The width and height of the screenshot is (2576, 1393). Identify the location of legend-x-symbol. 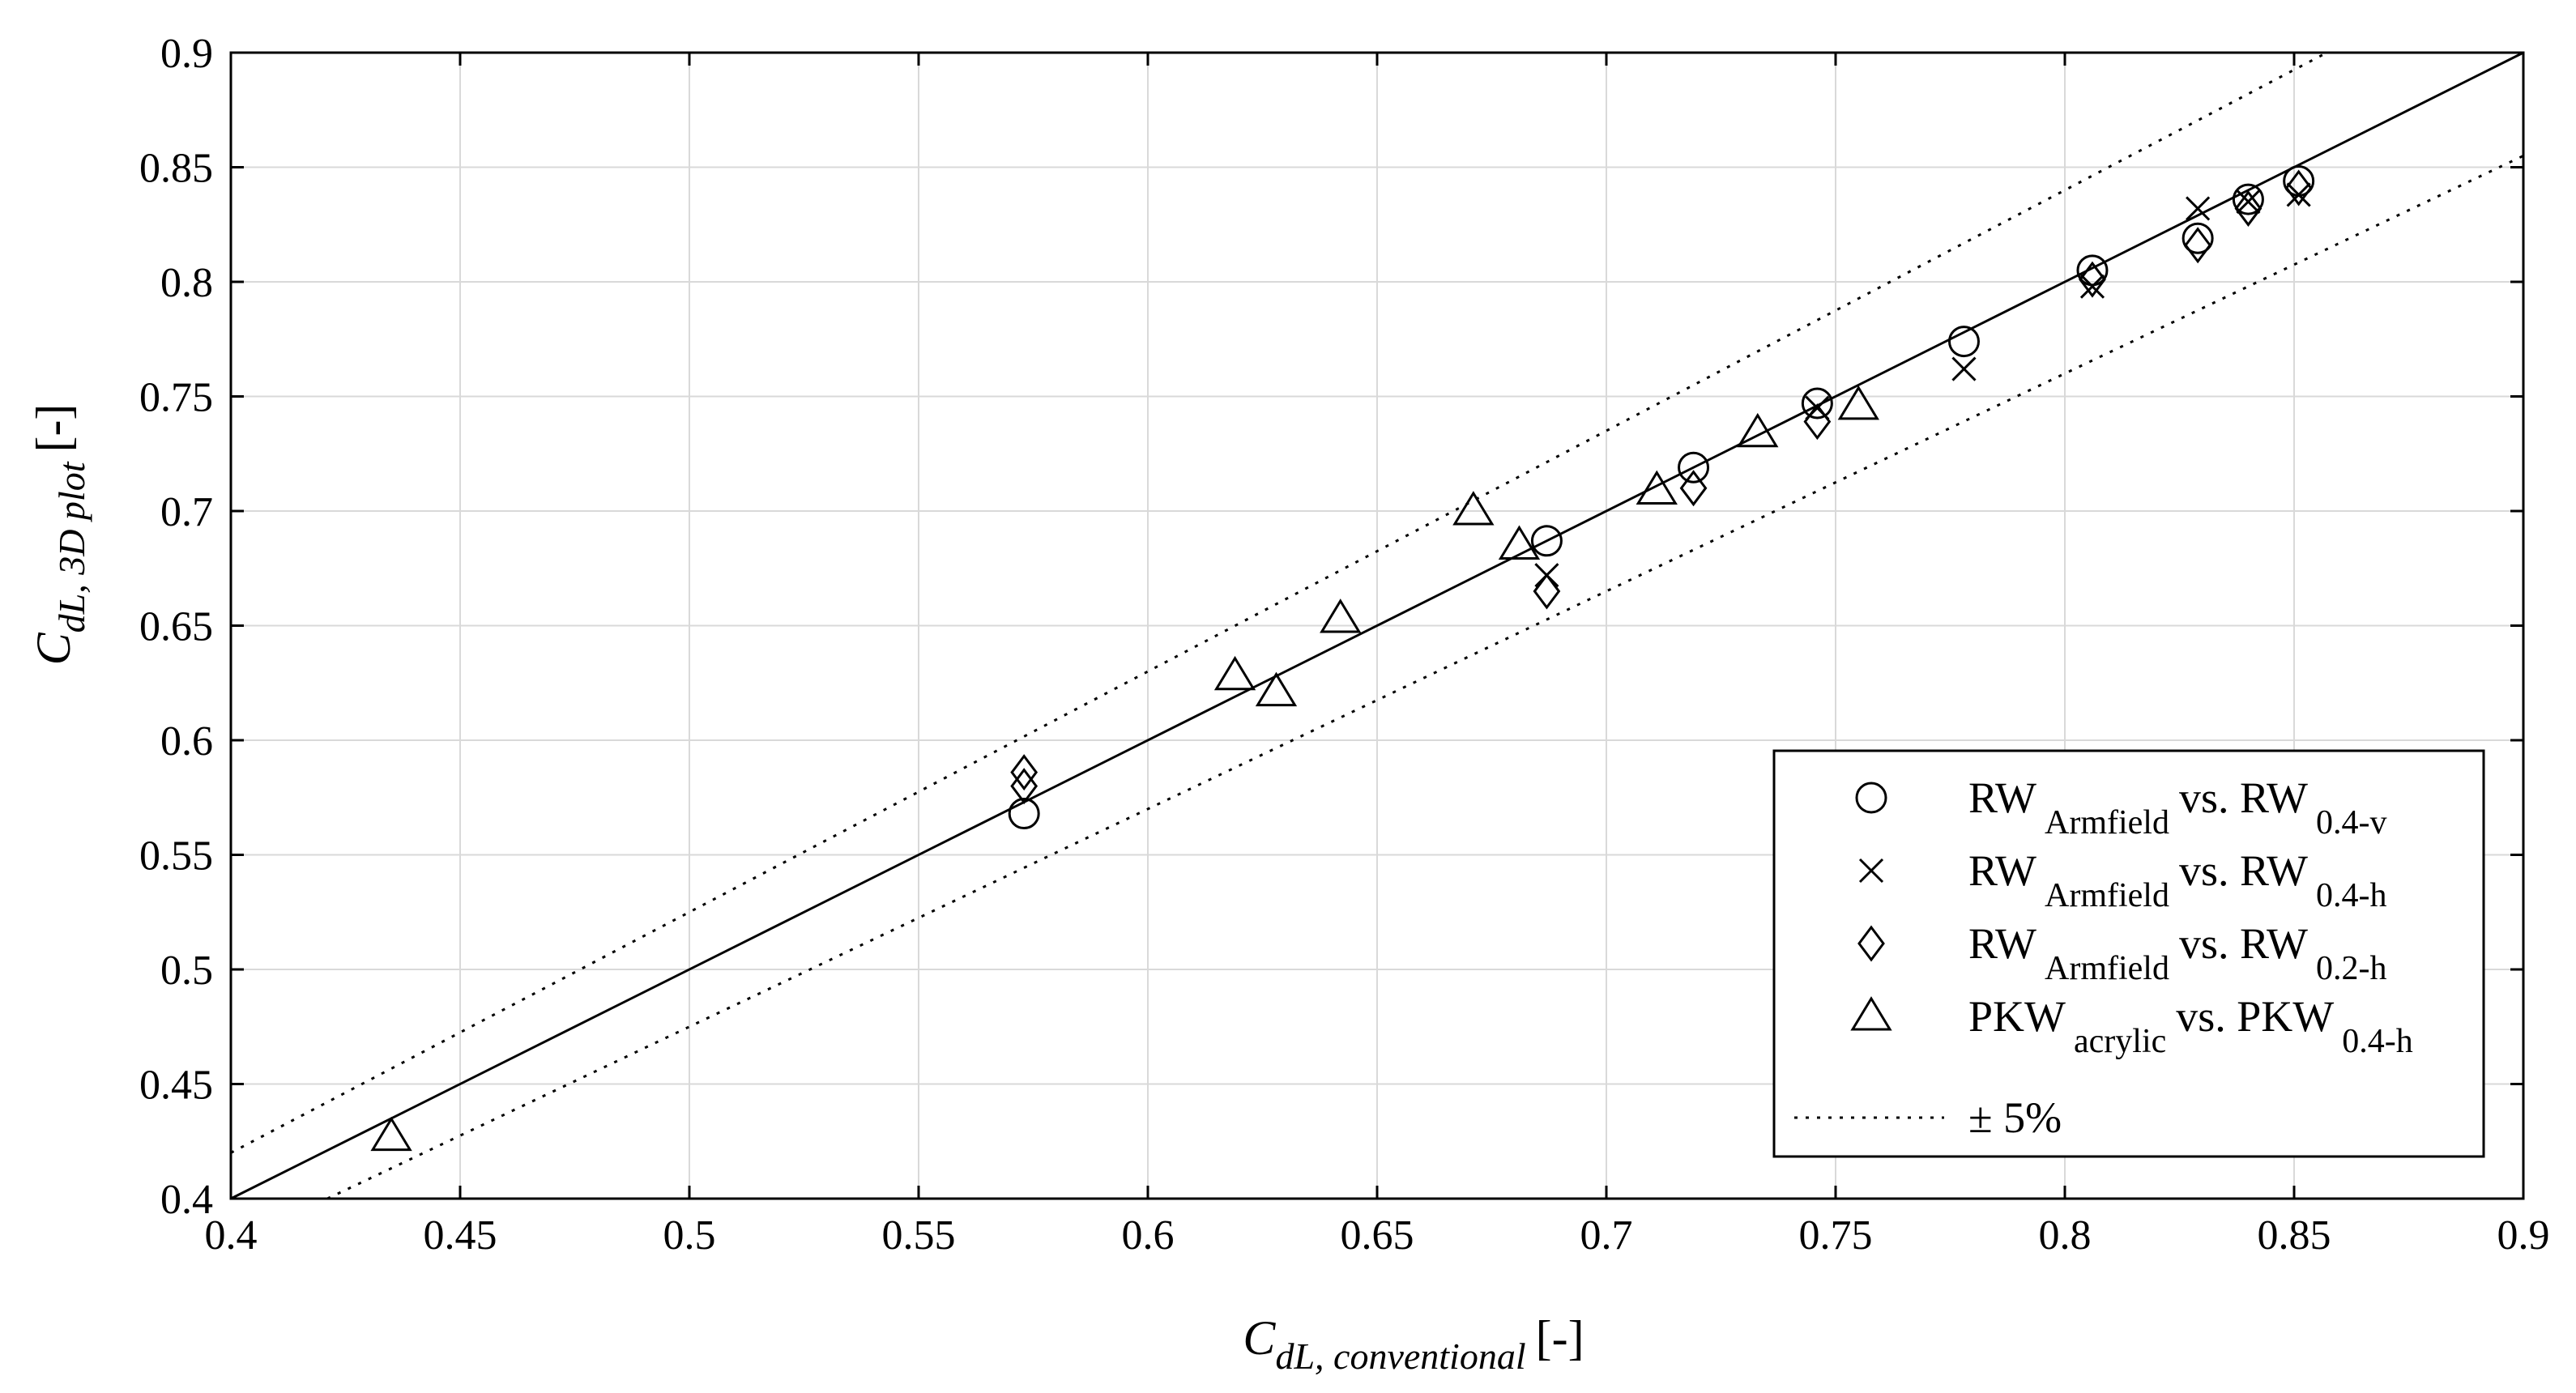
(1871, 871).